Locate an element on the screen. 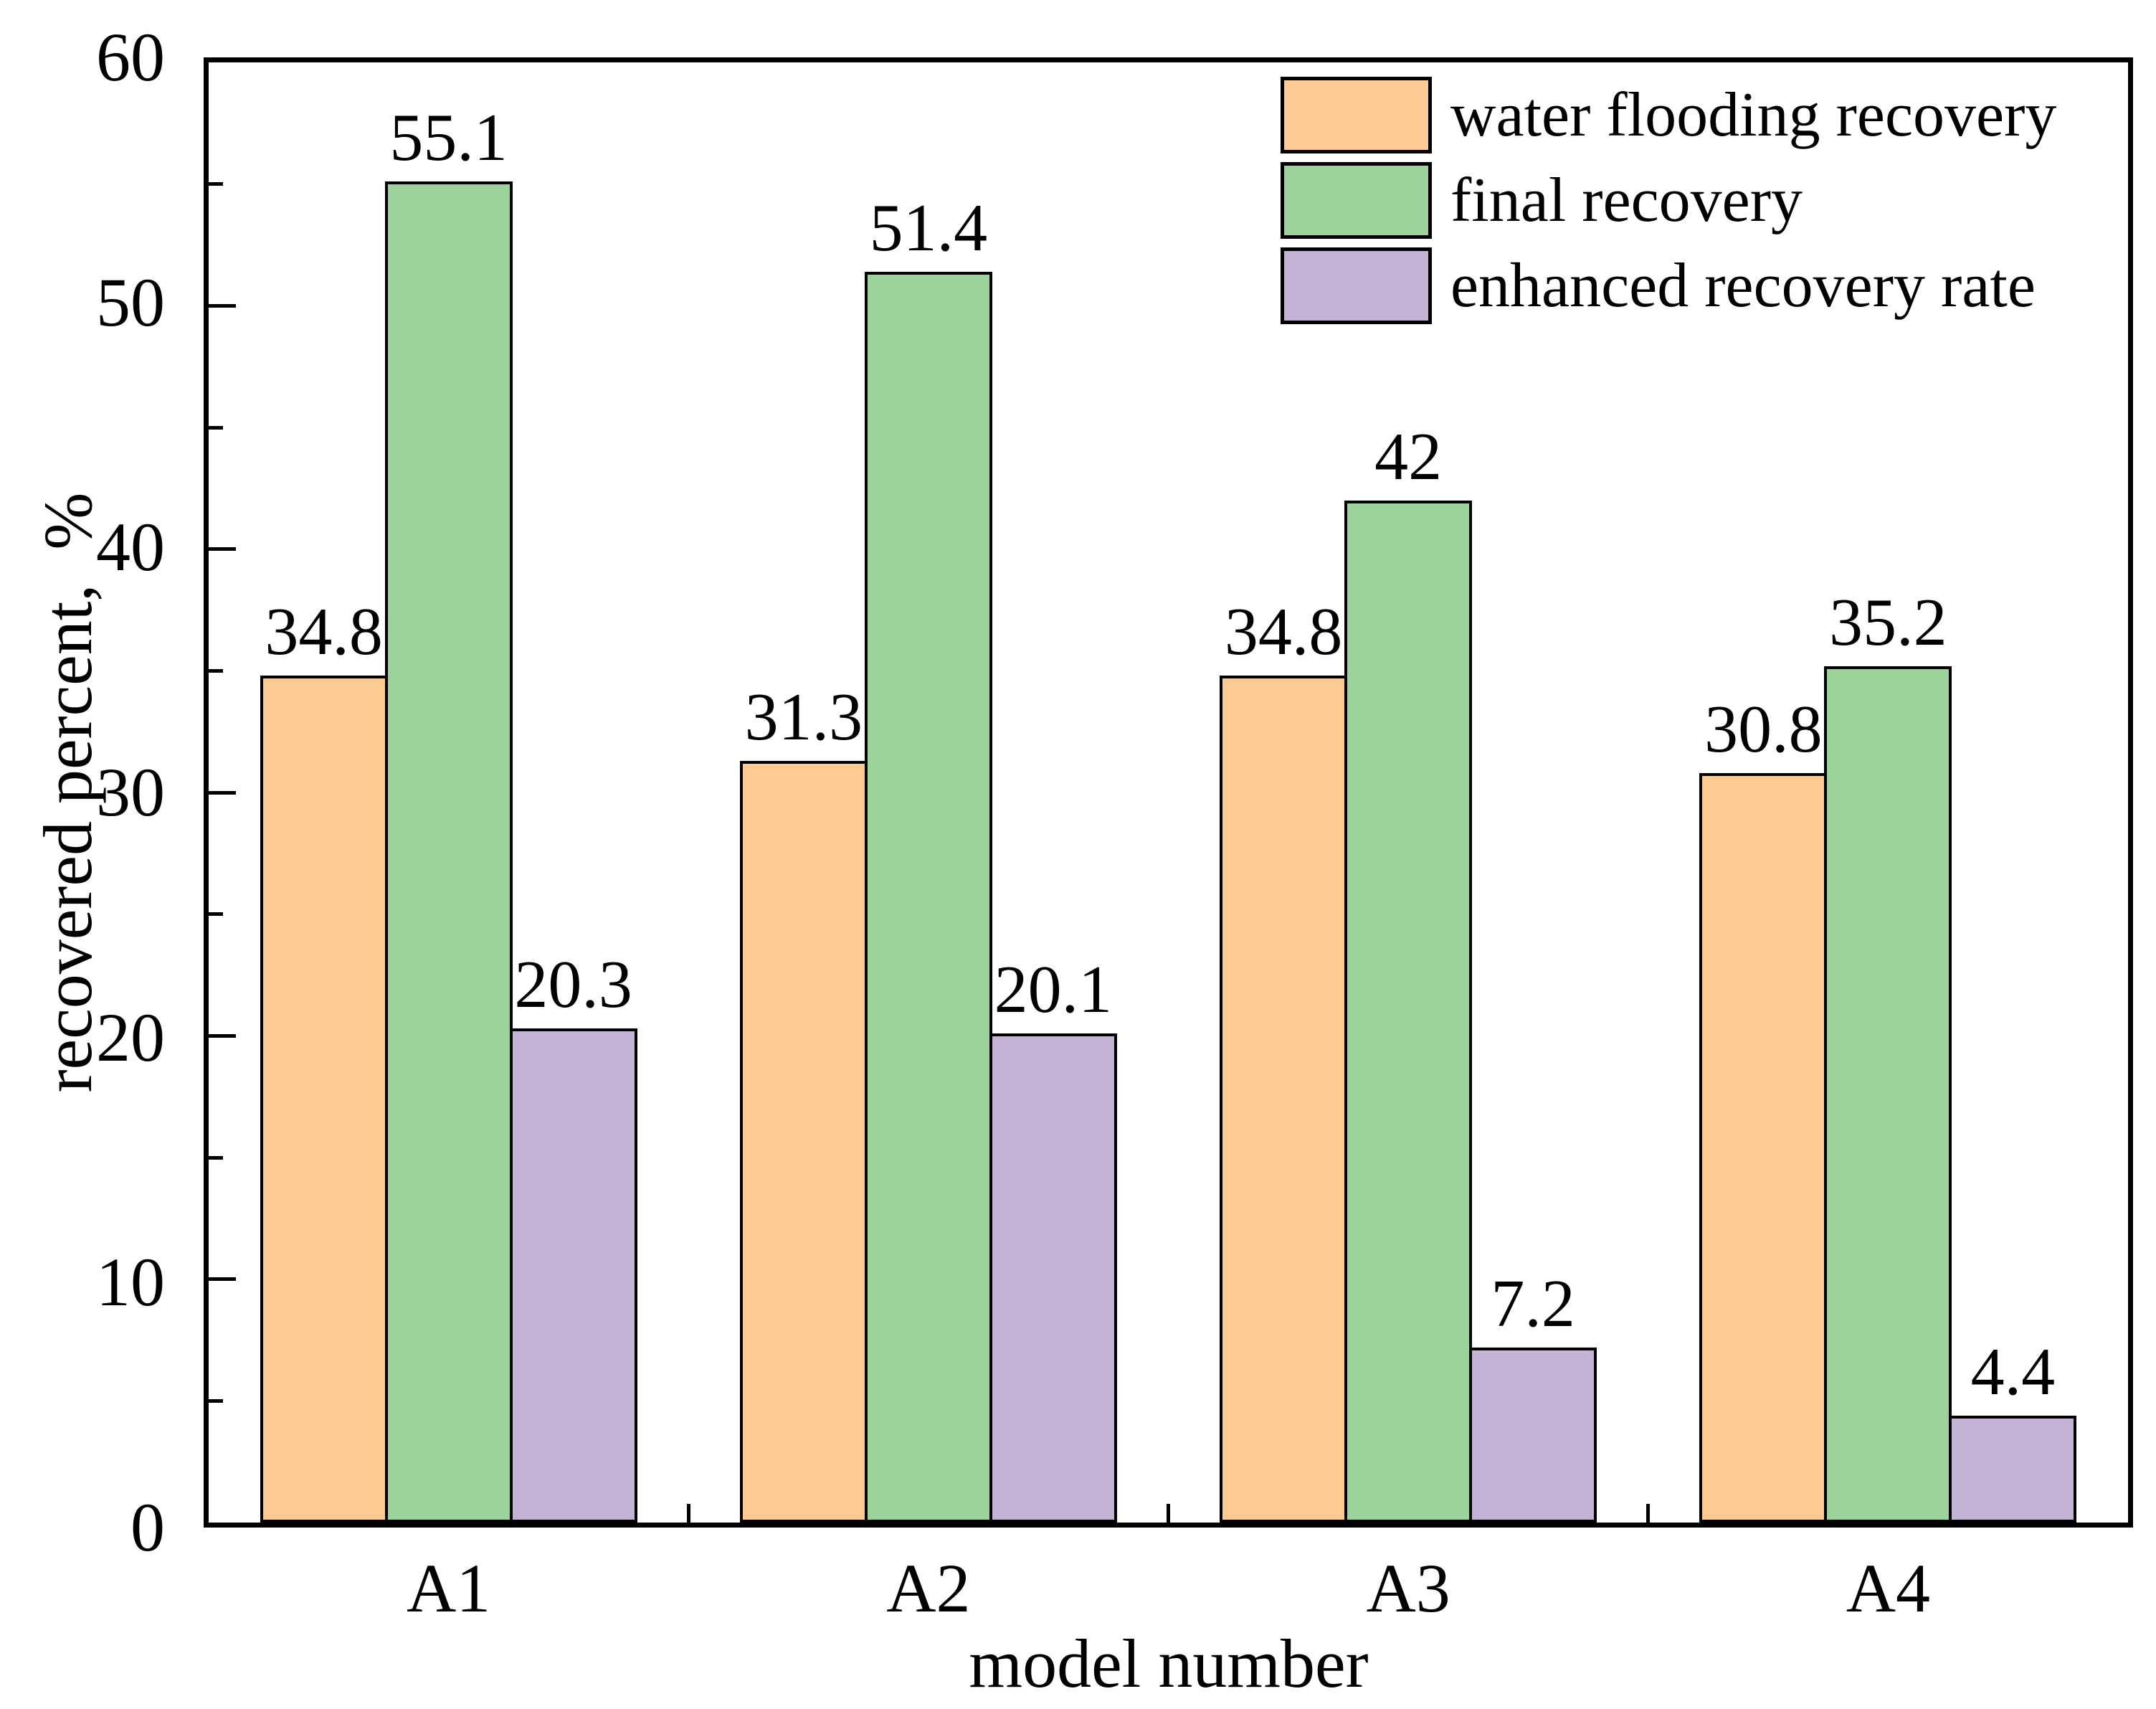 Image resolution: width=2156 pixels, height=1709 pixels. legend-item: water flooding recovery is located at coordinates (1669, 115).